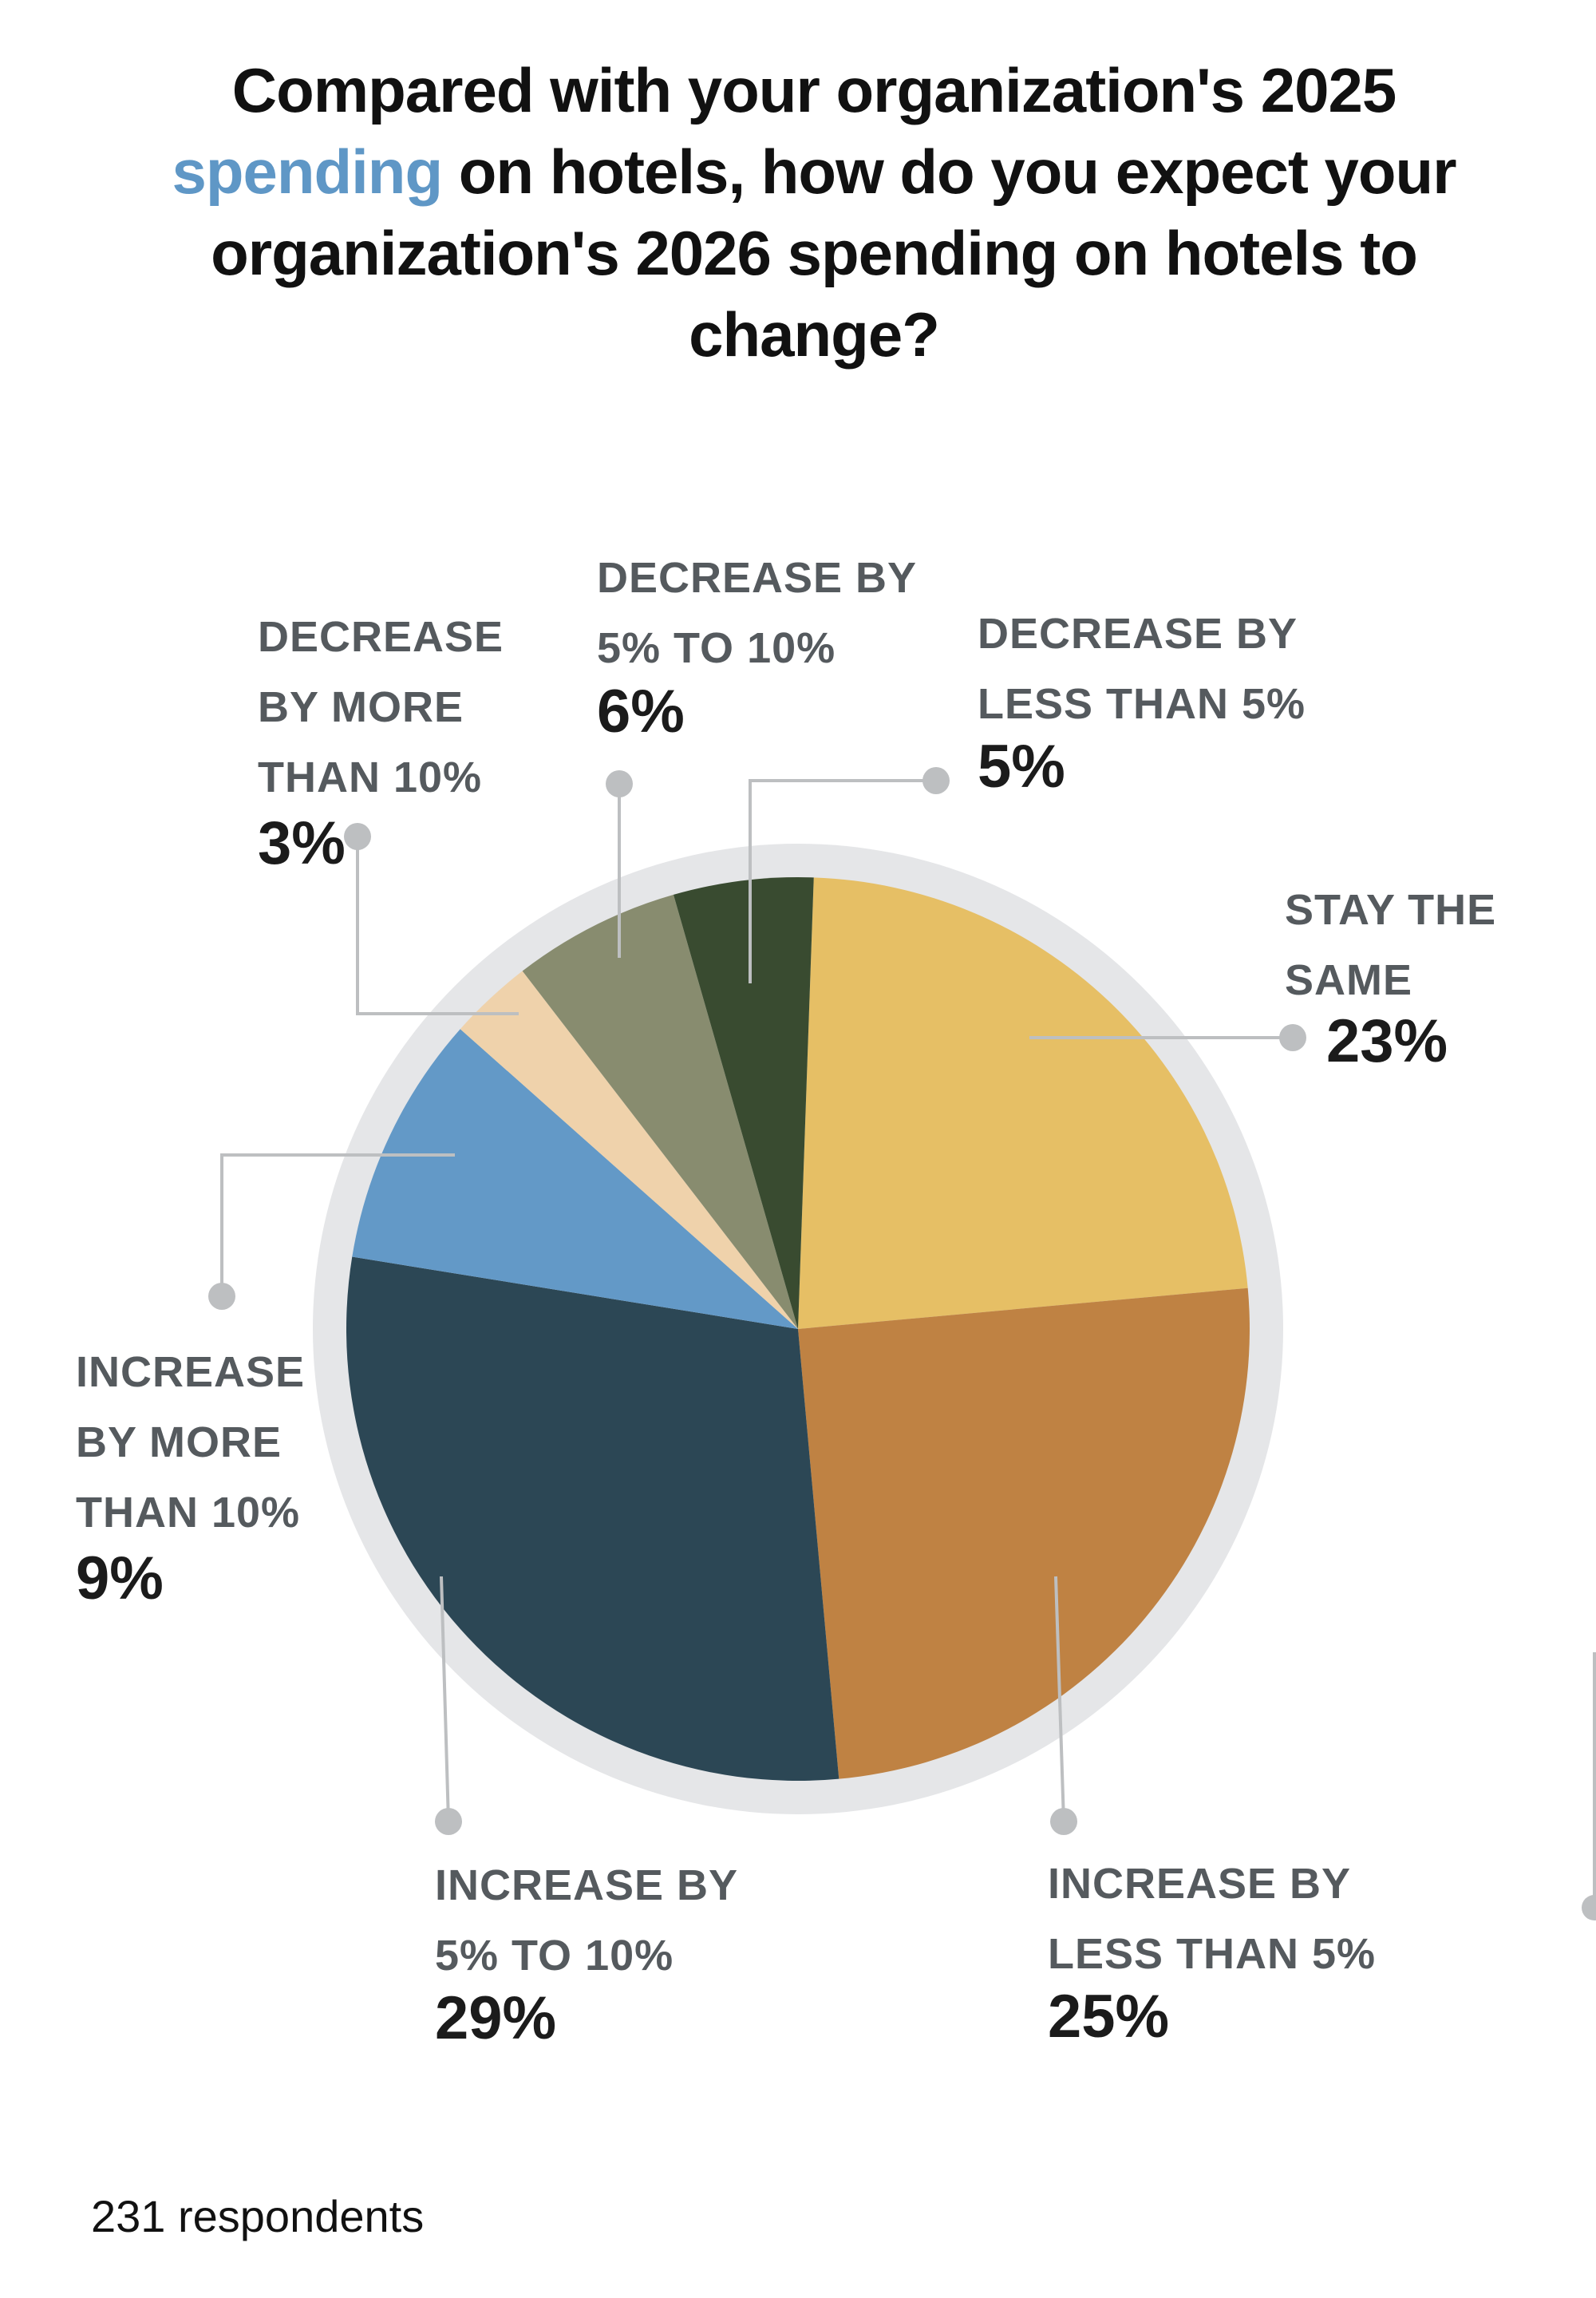 The image size is (1596, 2298). Describe the element at coordinates (1390, 945) in the screenshot. I see `slice-label-1: STAY THE SAME` at that location.